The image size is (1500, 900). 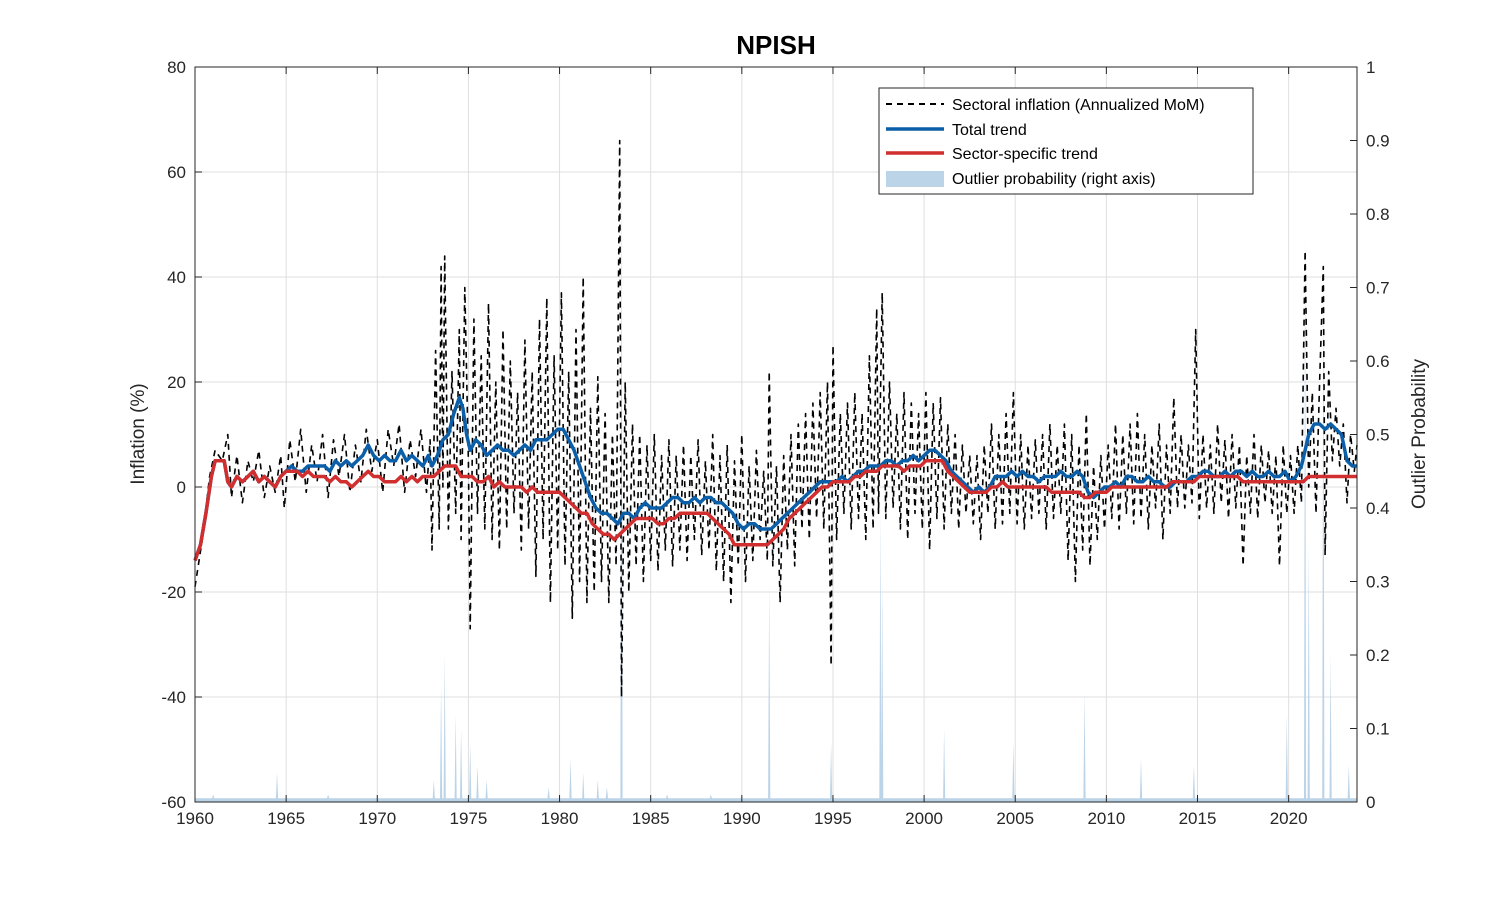 I want to click on y-right-tick-label: 0.7, so click(x=1378, y=288).